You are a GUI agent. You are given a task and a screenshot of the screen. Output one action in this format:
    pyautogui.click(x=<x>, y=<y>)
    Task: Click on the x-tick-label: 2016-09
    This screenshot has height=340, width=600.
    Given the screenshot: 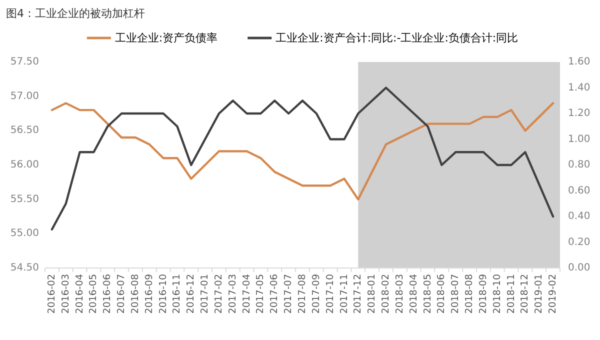 What is the action you would take?
    pyautogui.click(x=149, y=294)
    